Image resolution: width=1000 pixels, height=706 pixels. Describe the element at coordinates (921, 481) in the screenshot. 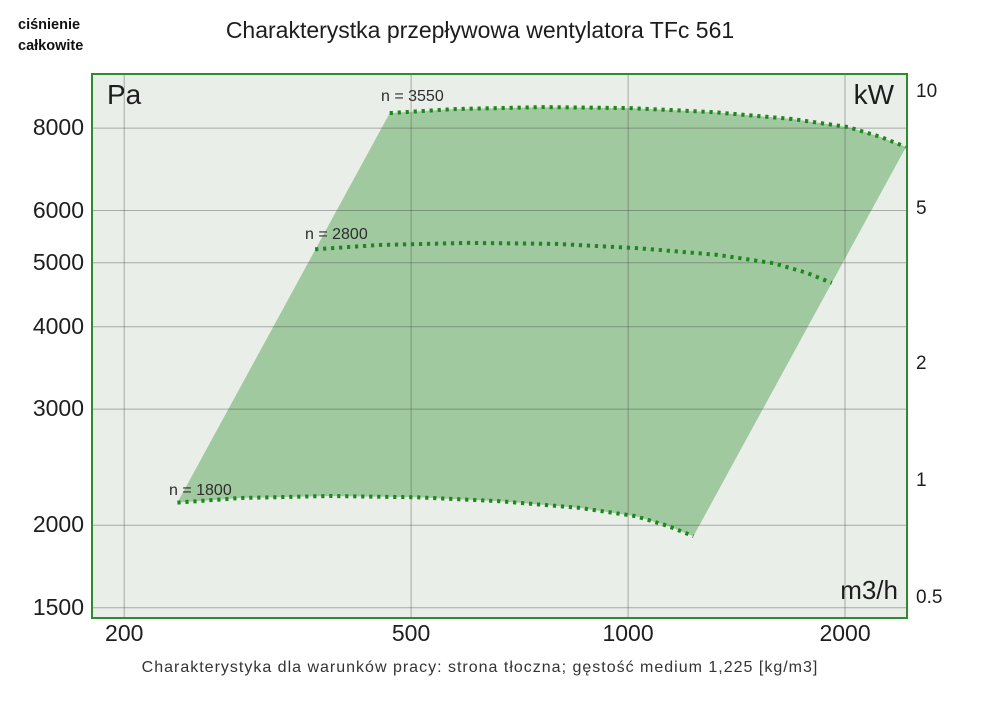

I see `right-axis-tick-1: 1` at that location.